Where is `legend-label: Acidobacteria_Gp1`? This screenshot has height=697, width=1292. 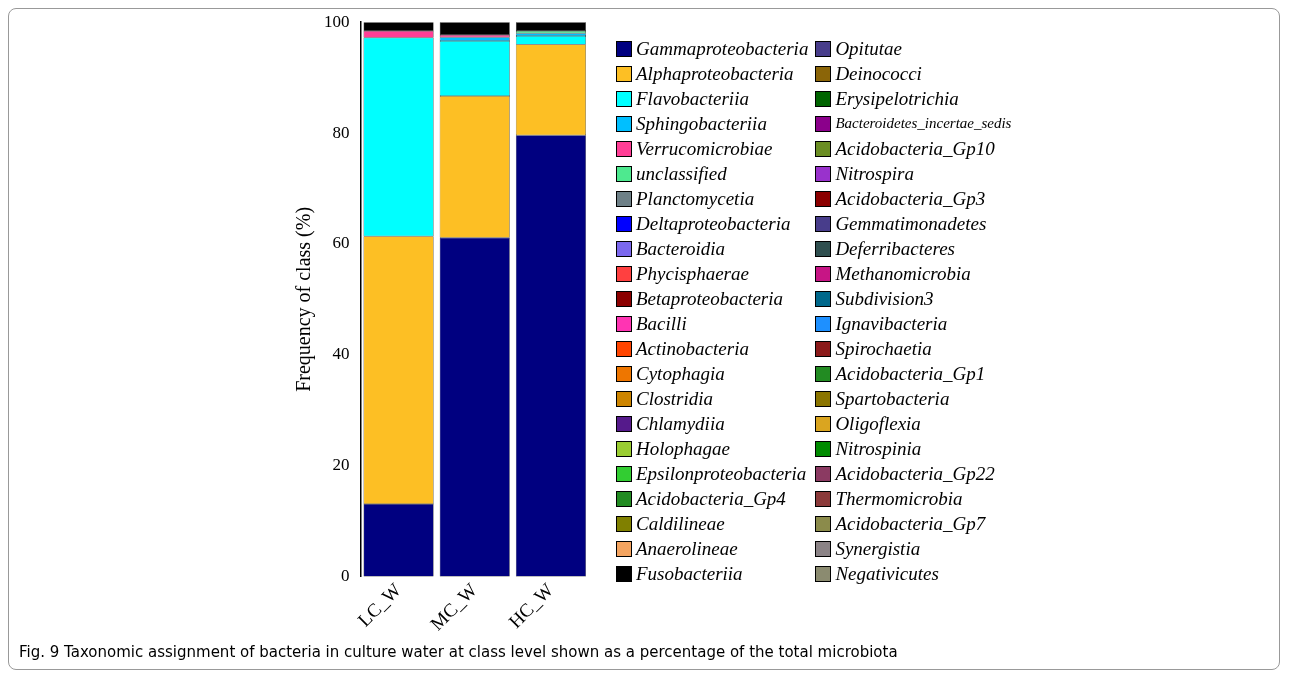 legend-label: Acidobacteria_Gp1 is located at coordinates (910, 373).